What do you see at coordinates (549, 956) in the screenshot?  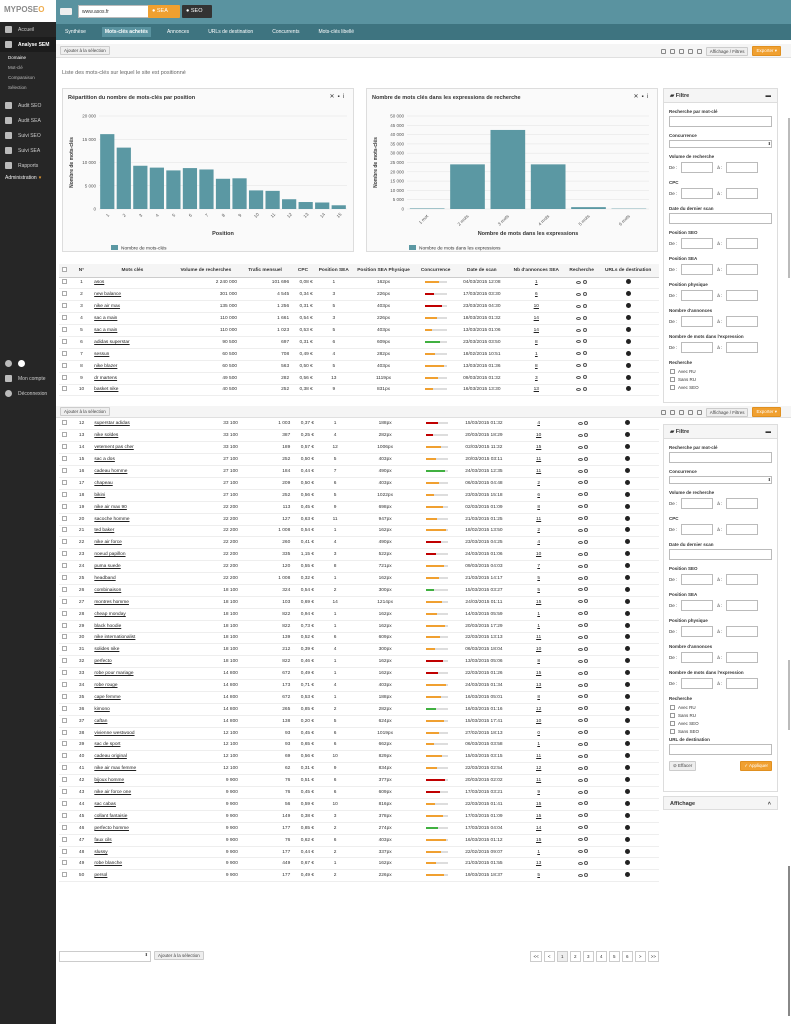 I see `page-button: <` at bounding box center [549, 956].